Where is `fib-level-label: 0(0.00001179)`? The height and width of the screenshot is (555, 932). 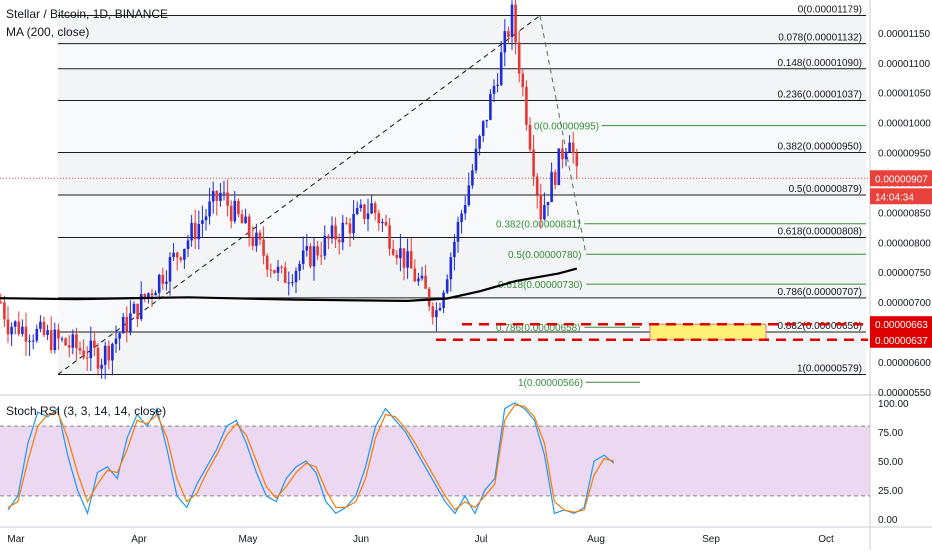
fib-level-label: 0(0.00001179) is located at coordinates (830, 10).